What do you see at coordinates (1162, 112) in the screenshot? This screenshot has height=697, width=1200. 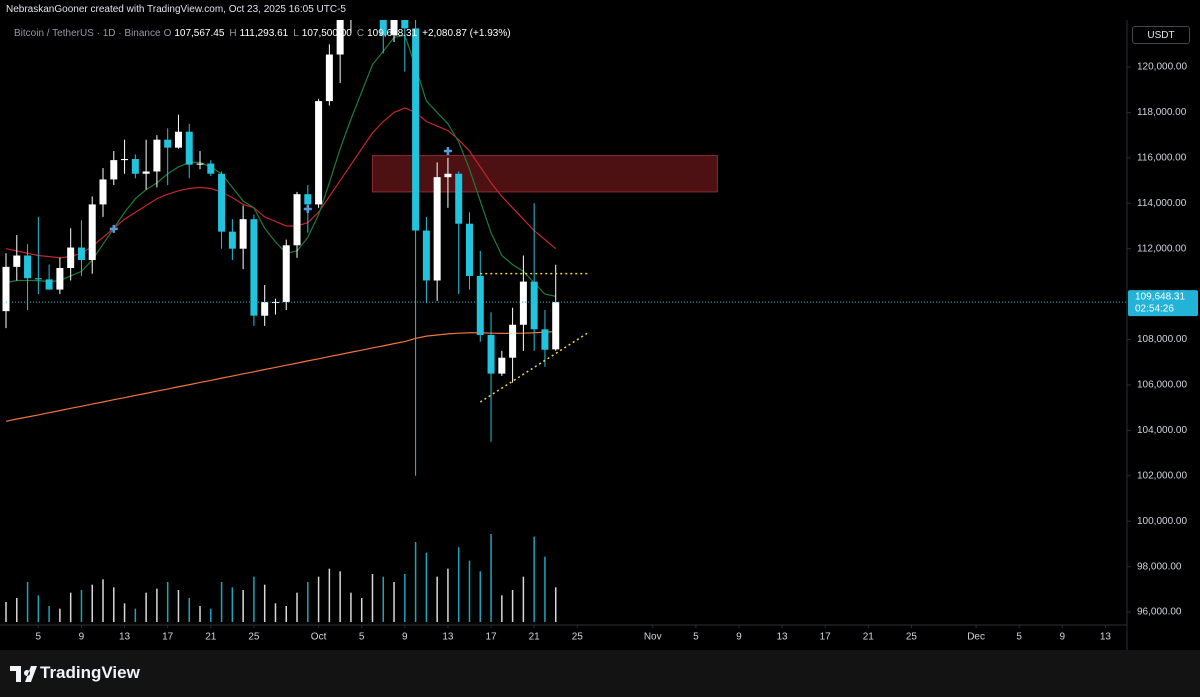 I see `y-tick-label: 118,000.00` at bounding box center [1162, 112].